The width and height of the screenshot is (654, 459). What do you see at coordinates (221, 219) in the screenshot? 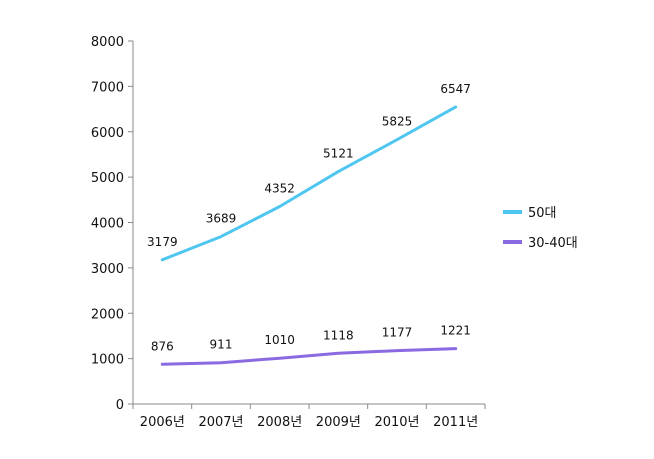
I see `data-label: 3689` at bounding box center [221, 219].